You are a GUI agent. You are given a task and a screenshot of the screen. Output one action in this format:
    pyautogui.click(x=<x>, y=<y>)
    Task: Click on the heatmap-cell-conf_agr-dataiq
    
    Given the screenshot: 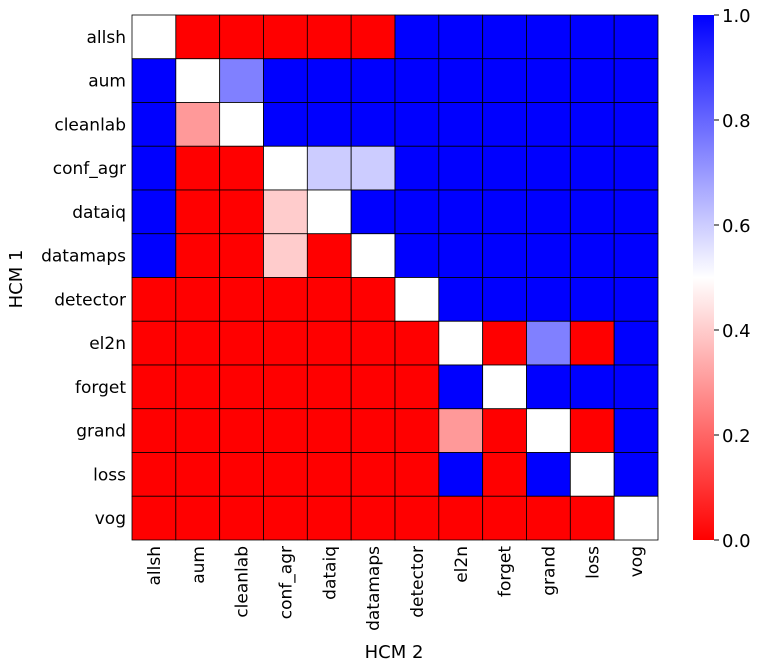 What is the action you would take?
    pyautogui.click(x=329, y=168)
    